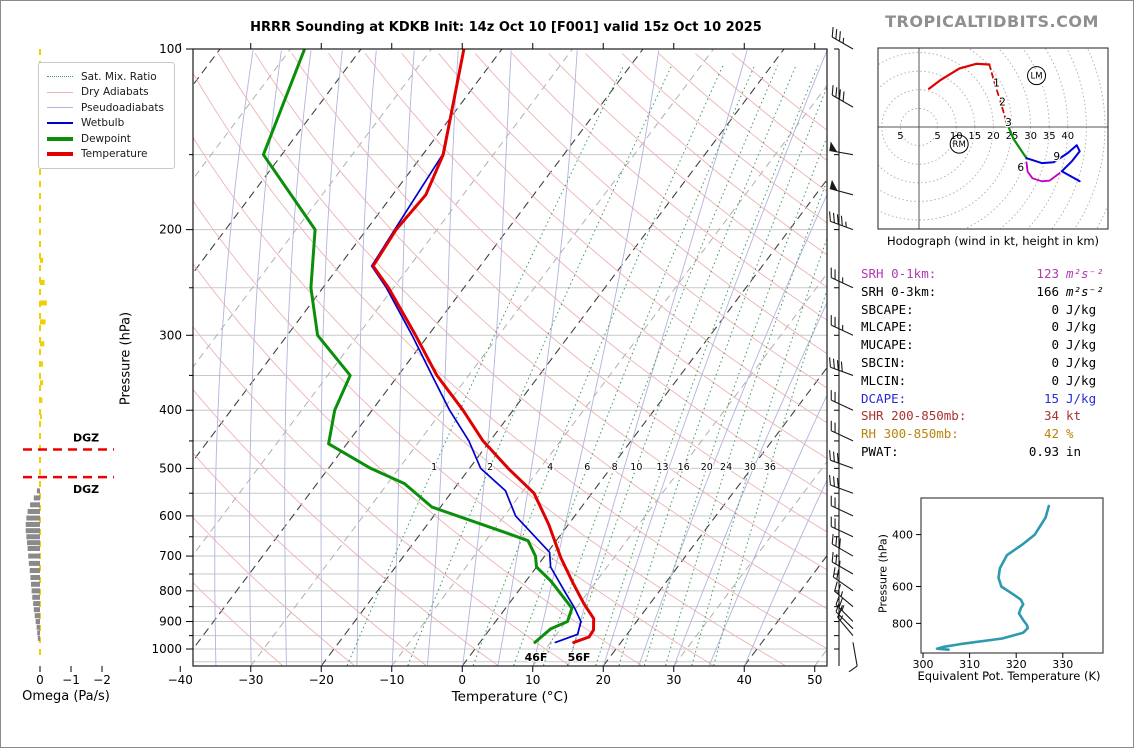 This screenshot has height=748, width=1134. I want to click on hodograph-frame, so click(993, 138).